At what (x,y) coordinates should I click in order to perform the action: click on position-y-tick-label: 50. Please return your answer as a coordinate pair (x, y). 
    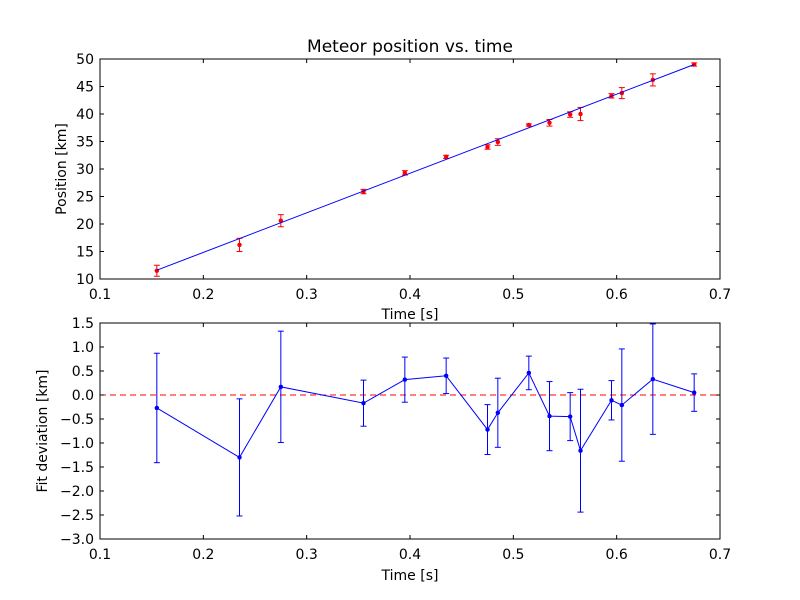
    Looking at the image, I should click on (85, 60).